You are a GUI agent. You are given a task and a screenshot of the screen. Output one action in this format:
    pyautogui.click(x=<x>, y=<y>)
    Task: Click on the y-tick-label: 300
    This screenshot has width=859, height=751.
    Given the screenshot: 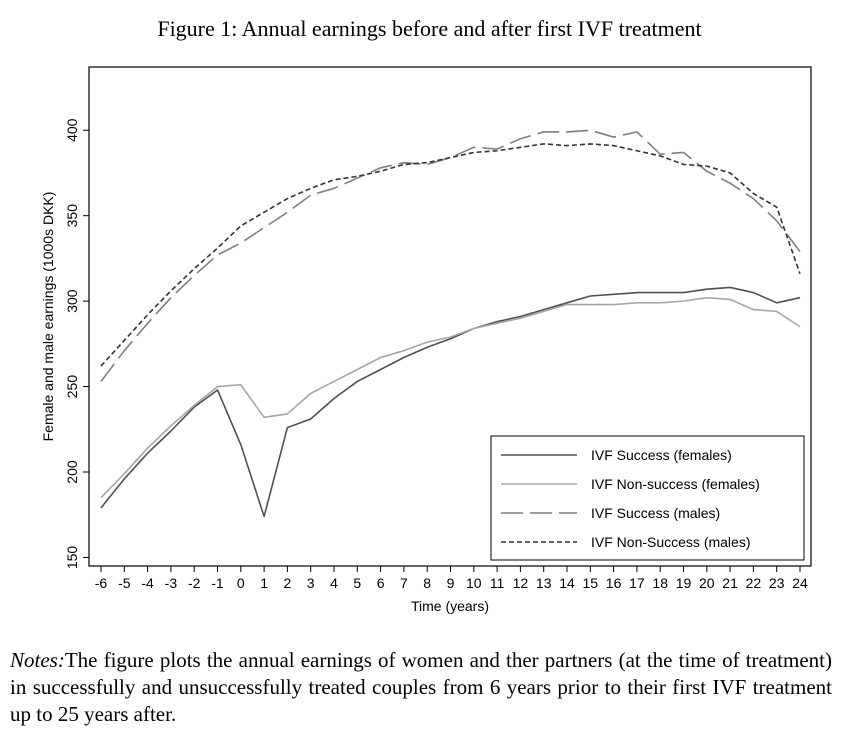 What is the action you would take?
    pyautogui.click(x=72, y=301)
    